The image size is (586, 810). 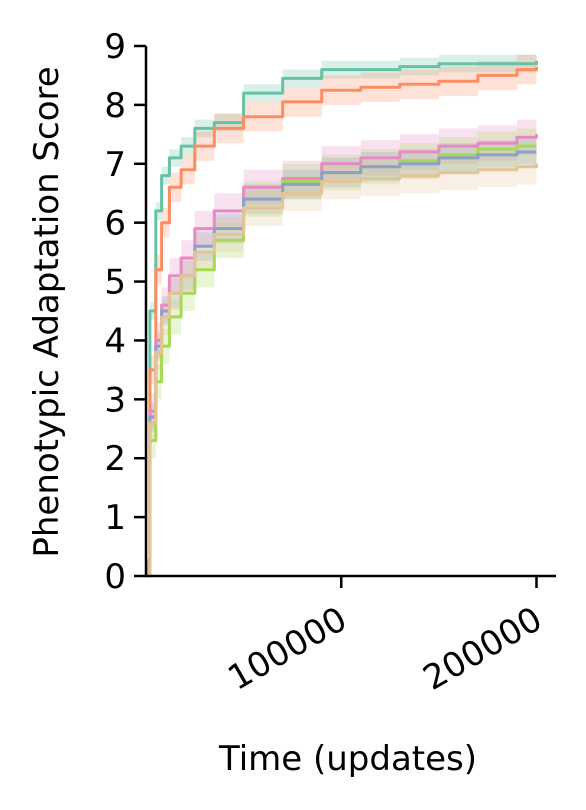 What do you see at coordinates (115, 459) in the screenshot?
I see `y-tick-label: 2` at bounding box center [115, 459].